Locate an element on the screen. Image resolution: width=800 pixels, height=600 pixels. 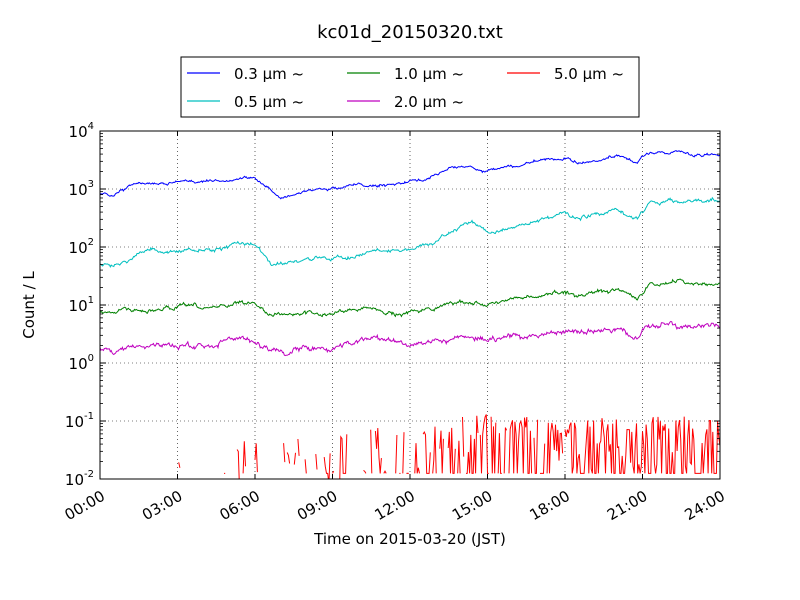
y-axis-label: Count / L is located at coordinates (29, 305).